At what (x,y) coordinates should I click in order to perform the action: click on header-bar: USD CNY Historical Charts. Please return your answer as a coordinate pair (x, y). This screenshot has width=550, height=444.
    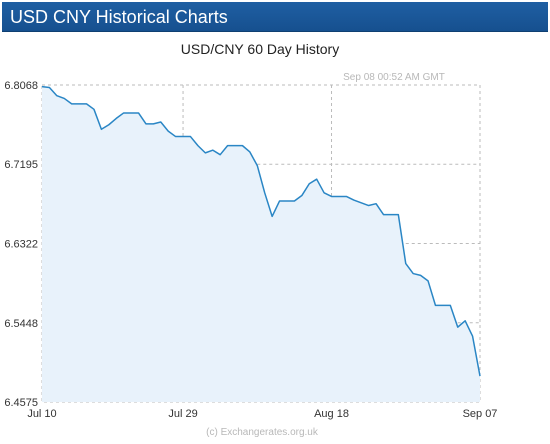
    Looking at the image, I should click on (275, 17).